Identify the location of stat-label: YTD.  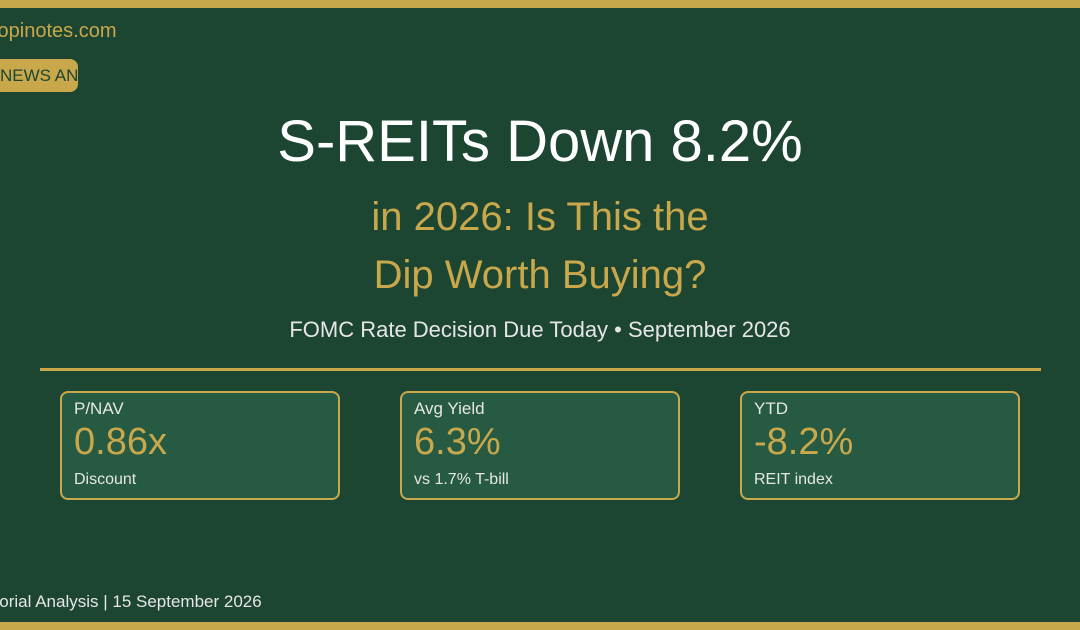
(771, 408).